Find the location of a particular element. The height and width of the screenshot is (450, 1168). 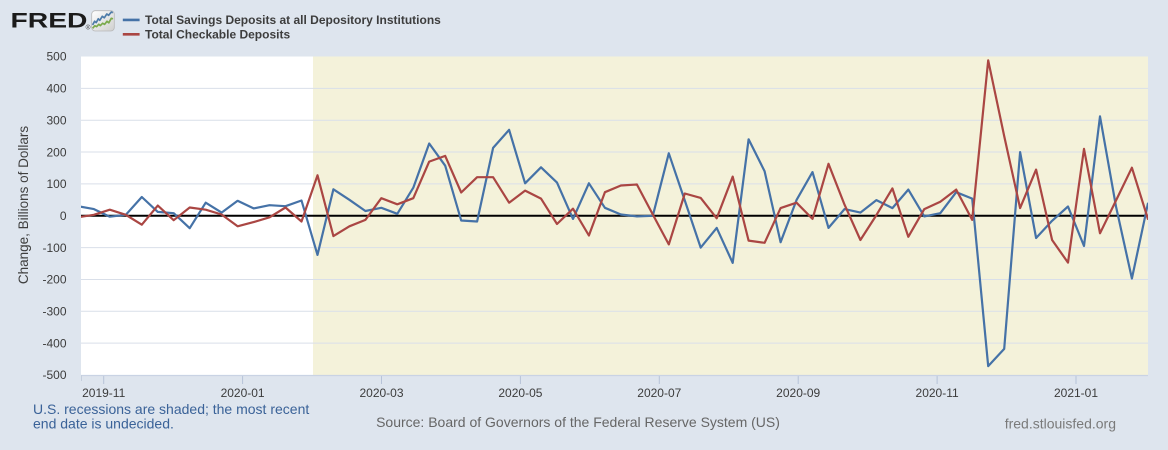

svg-text: -500 is located at coordinates (54, 375).